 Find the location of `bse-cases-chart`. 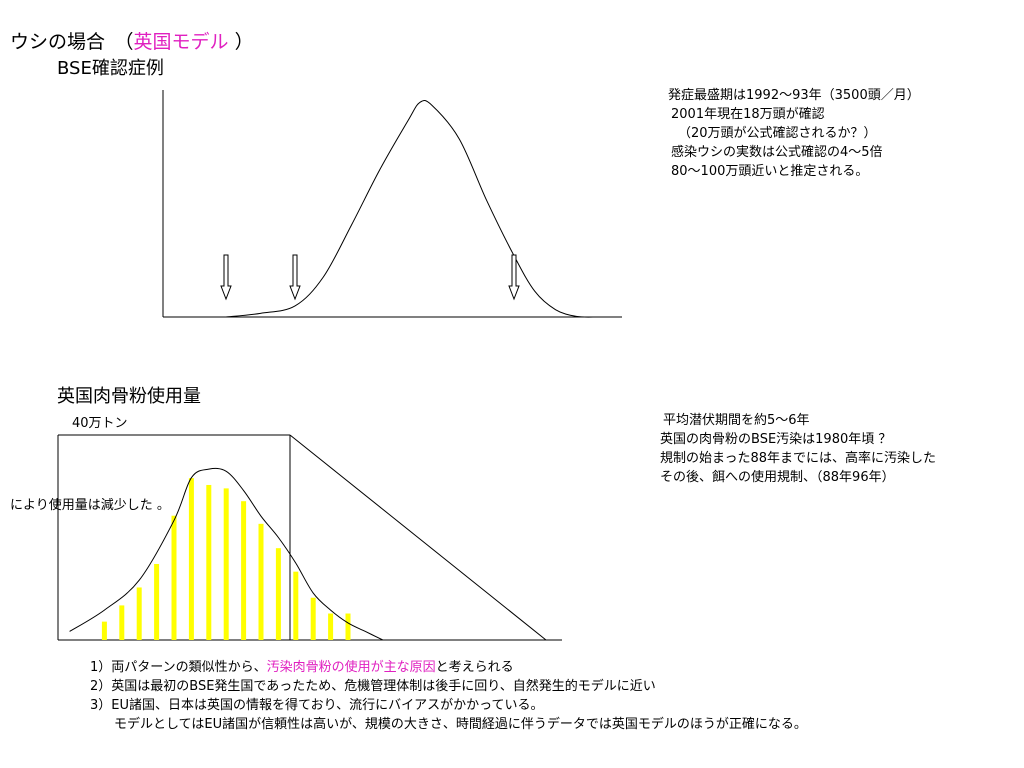

bse-cases-chart is located at coordinates (392, 204).